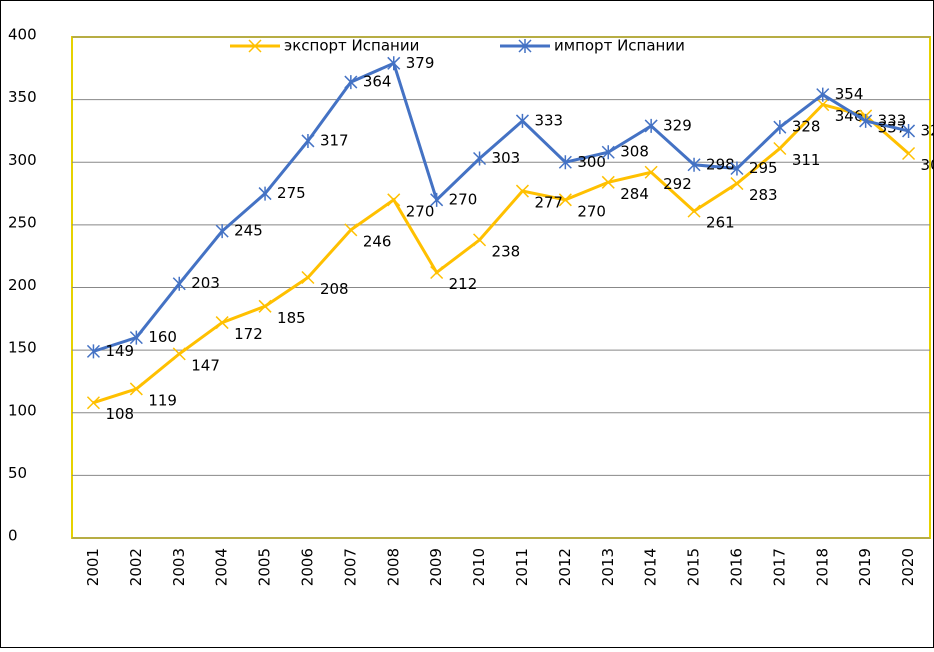  Describe the element at coordinates (377, 82) in the screenshot. I see `data-label: 364` at that location.